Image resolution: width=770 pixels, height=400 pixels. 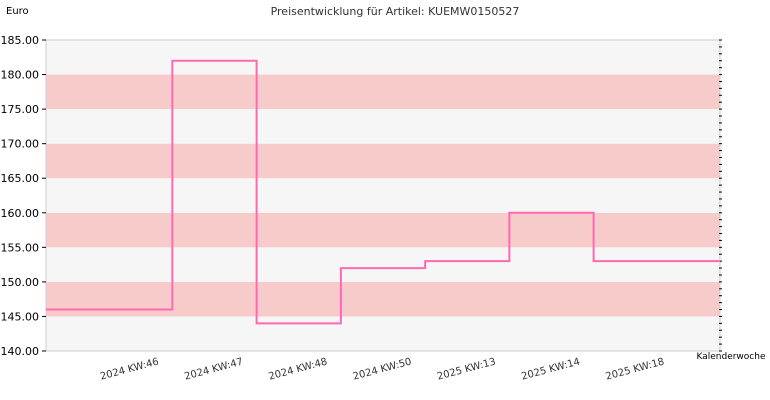 I want to click on y-tick-label: 145.00, so click(x=20, y=316).